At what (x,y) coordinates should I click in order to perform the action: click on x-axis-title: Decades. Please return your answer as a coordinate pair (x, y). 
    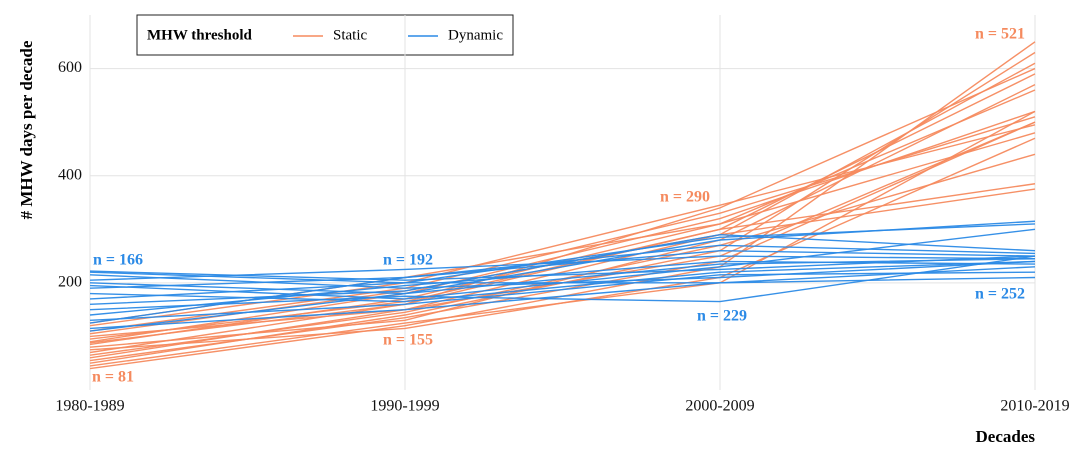
    Looking at the image, I should click on (1006, 436).